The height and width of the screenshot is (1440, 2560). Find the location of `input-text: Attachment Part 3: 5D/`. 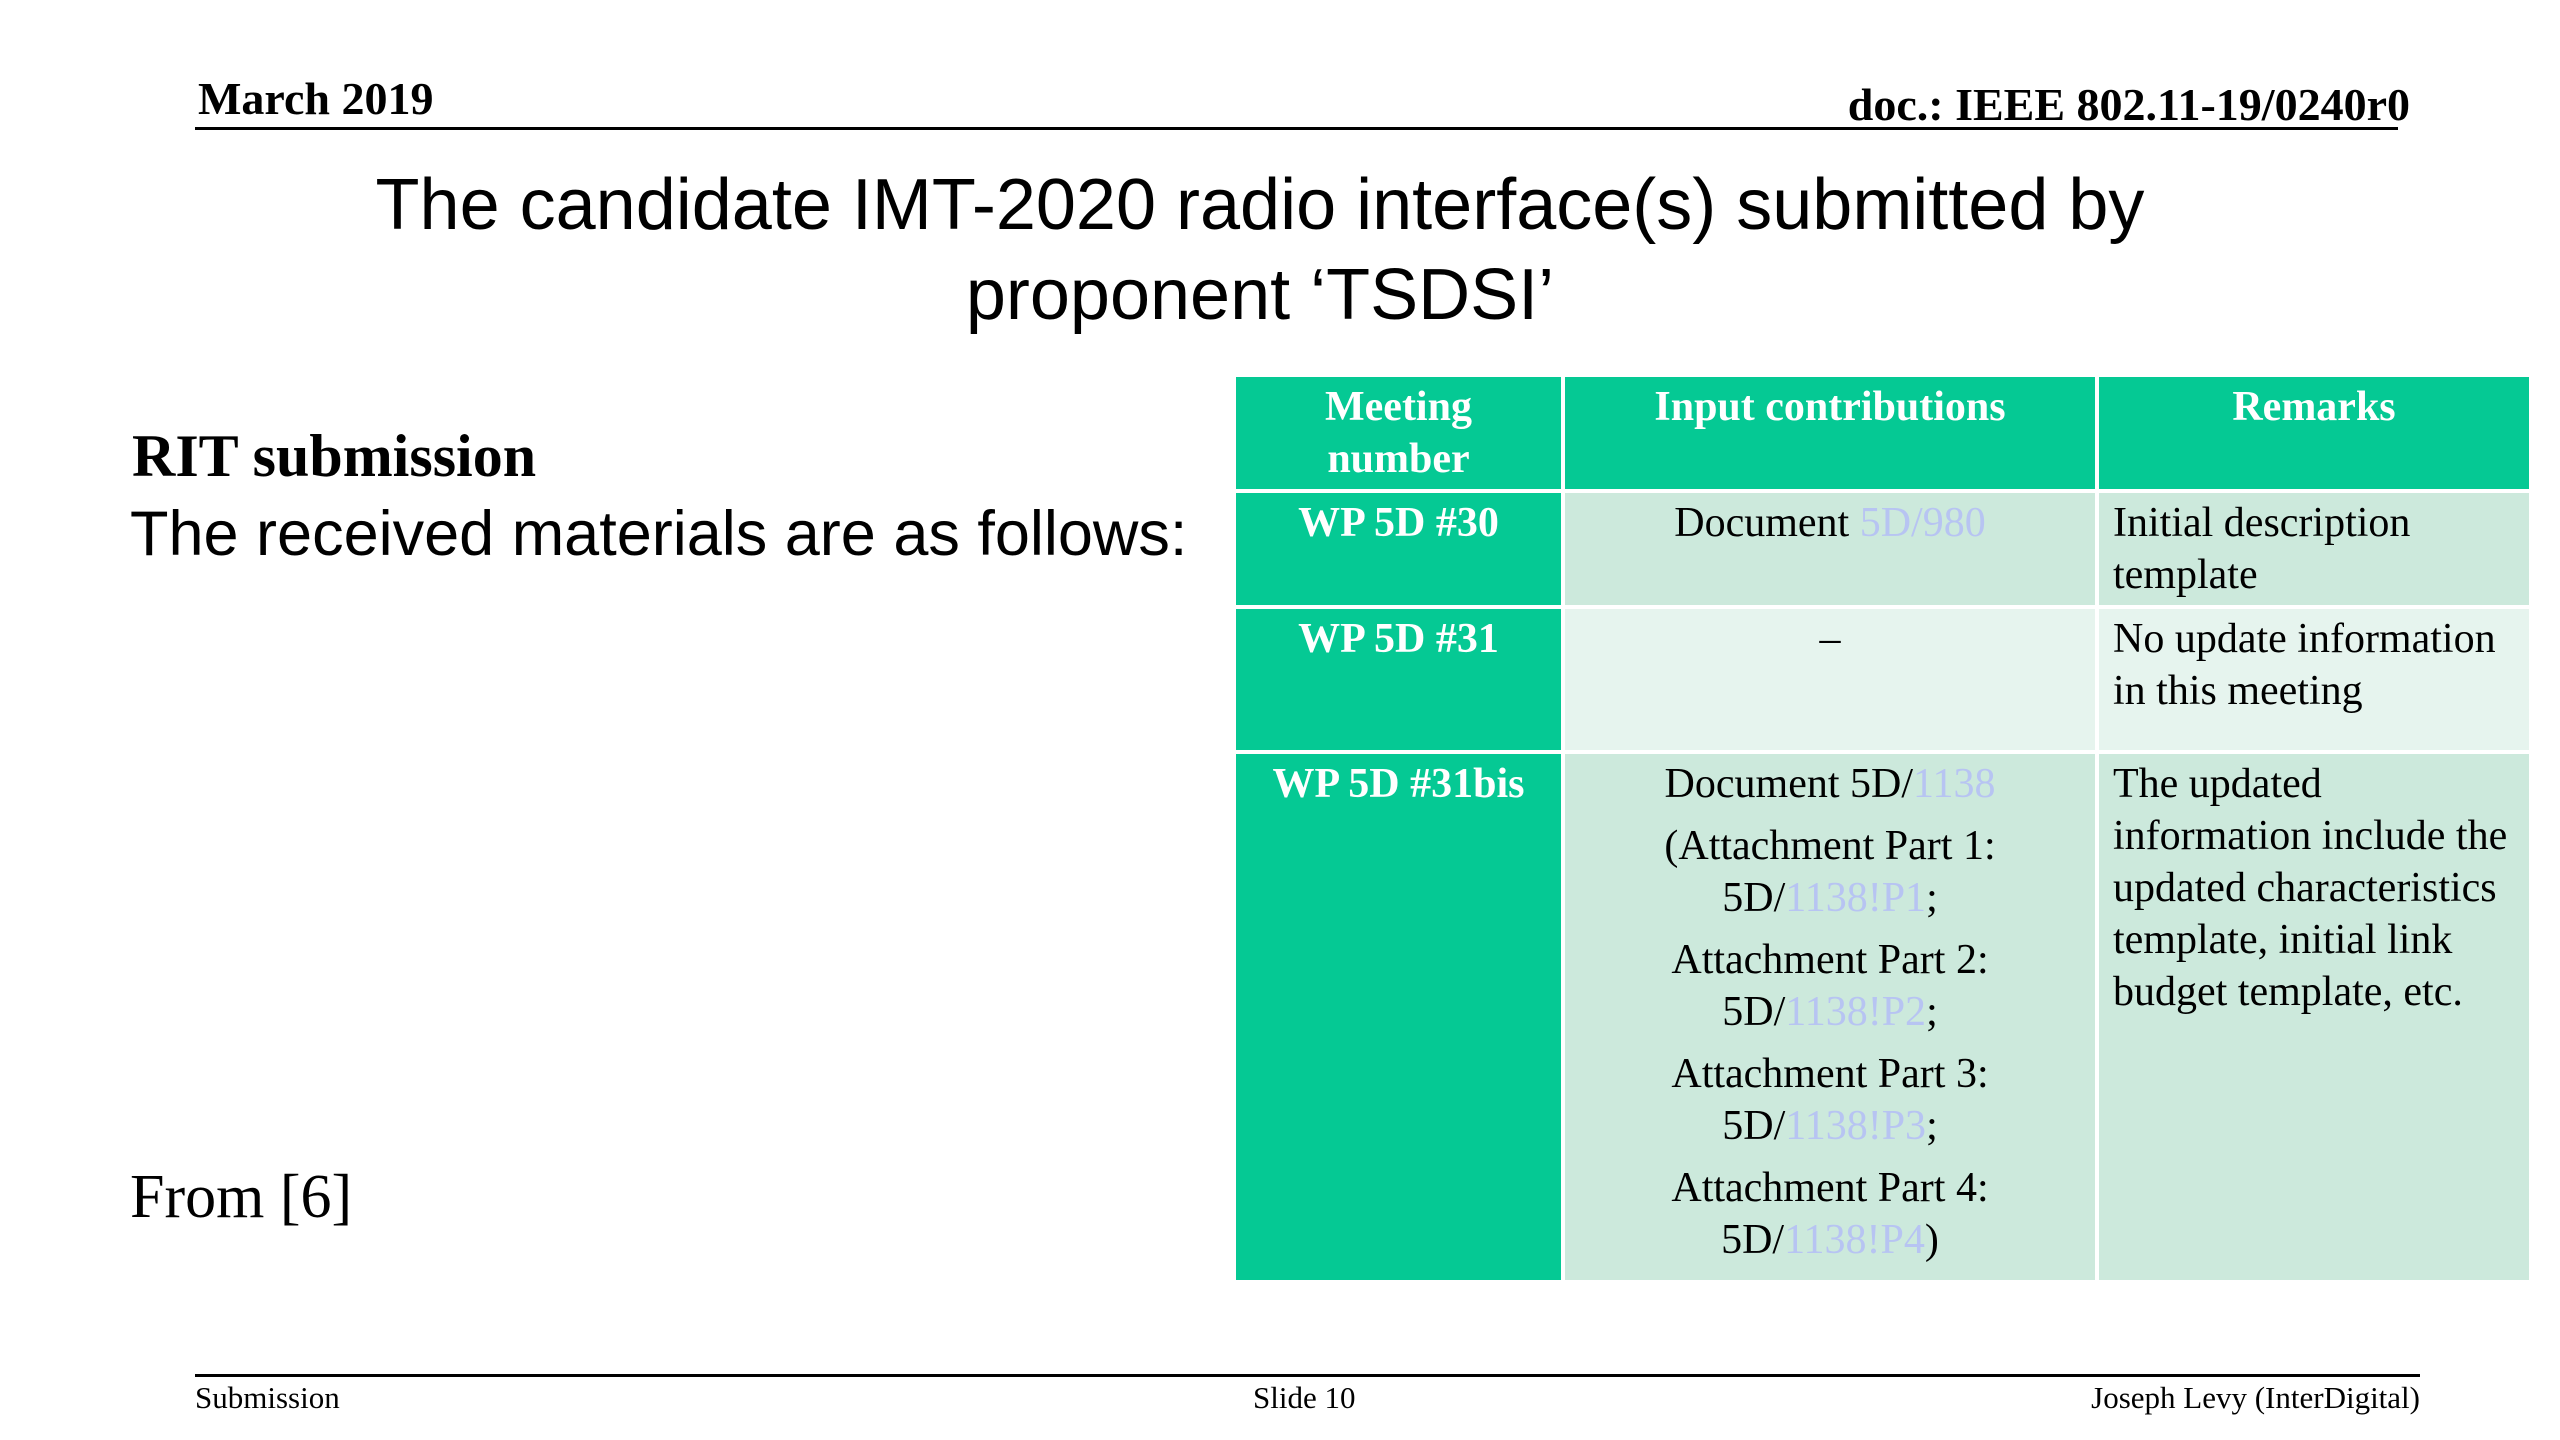

input-text: Attachment Part 3: 5D/ is located at coordinates (1830, 1100).